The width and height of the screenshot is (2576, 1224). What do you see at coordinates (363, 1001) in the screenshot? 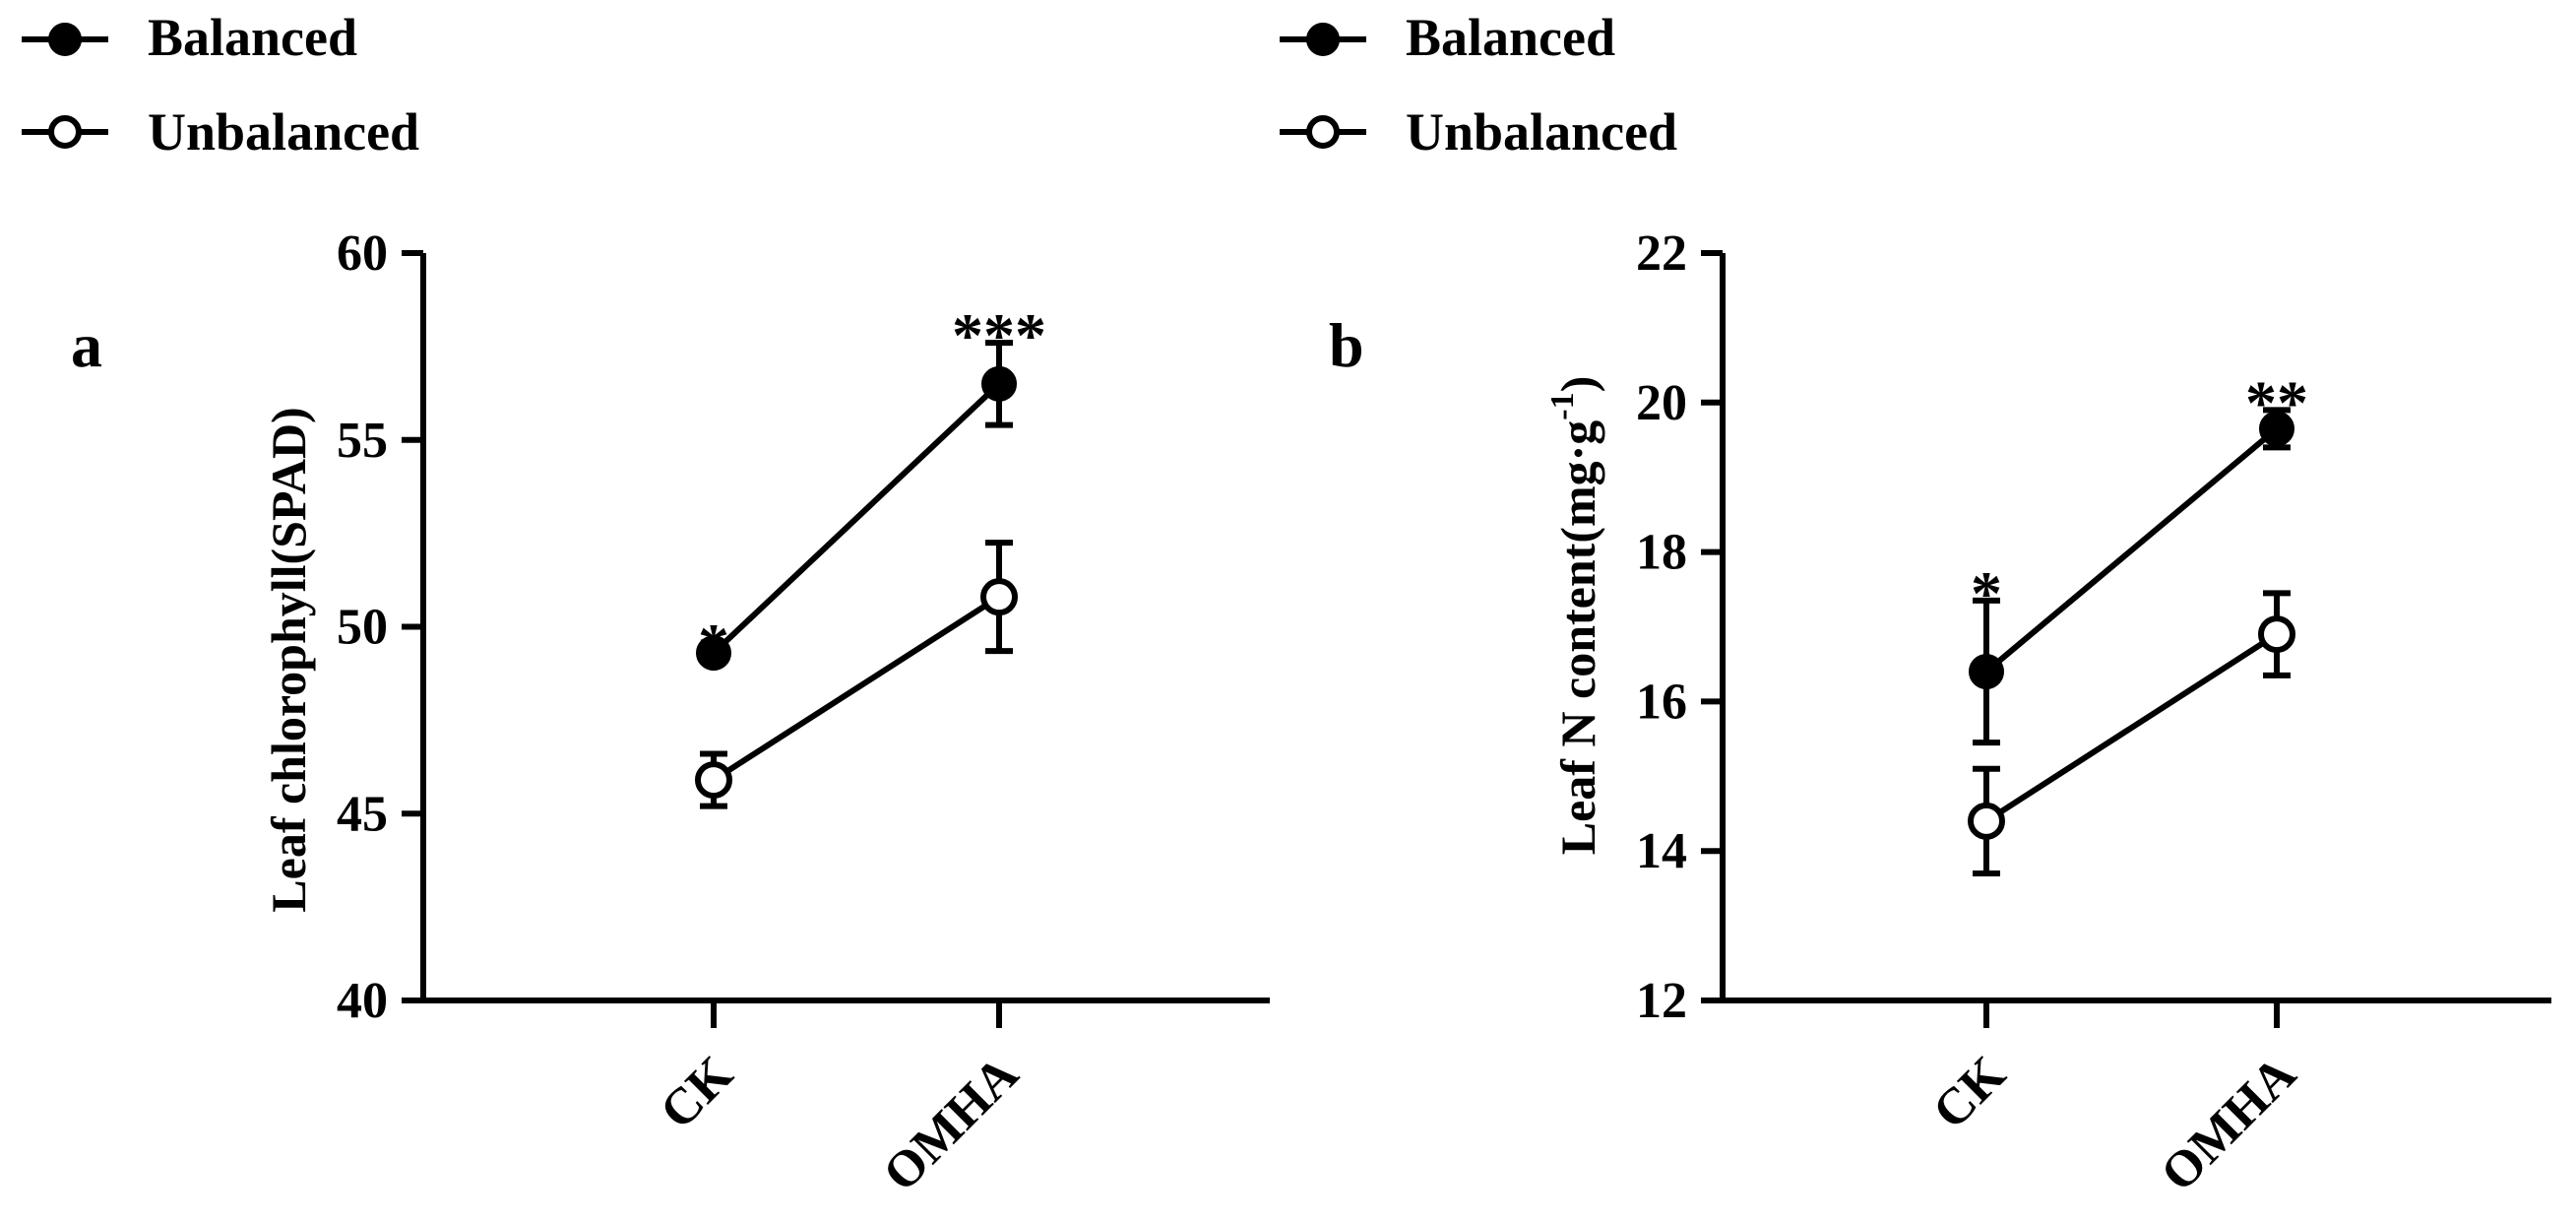
I see `y-tick-label: 40` at bounding box center [363, 1001].